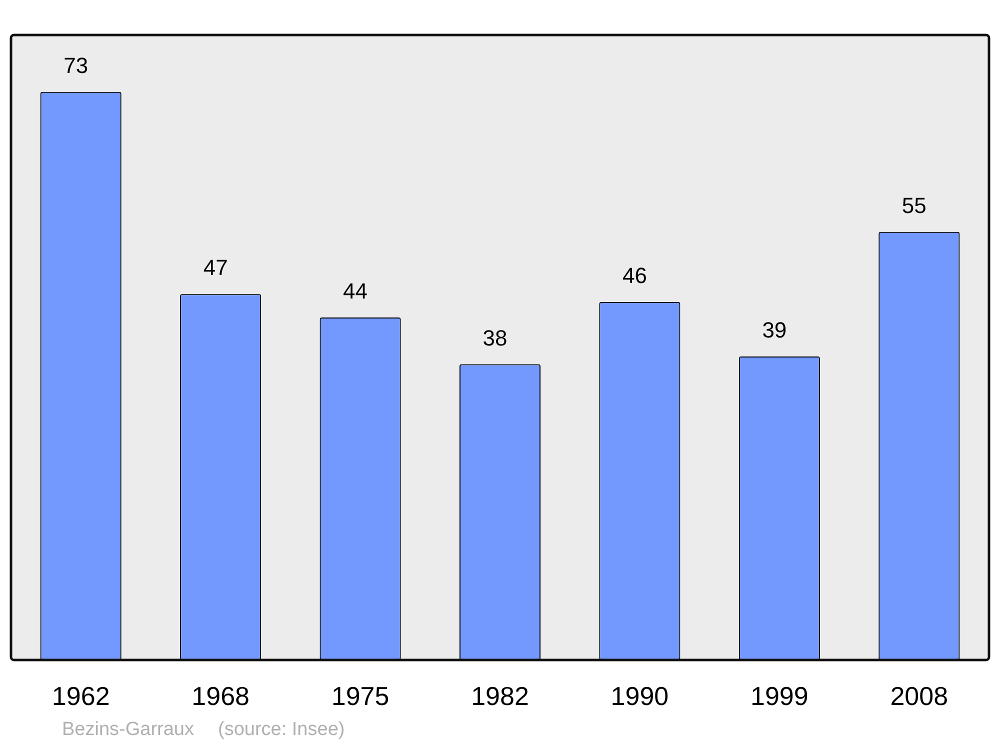 The image size is (1000, 747). What do you see at coordinates (500, 695) in the screenshot?
I see `x-tick-label: 1982` at bounding box center [500, 695].